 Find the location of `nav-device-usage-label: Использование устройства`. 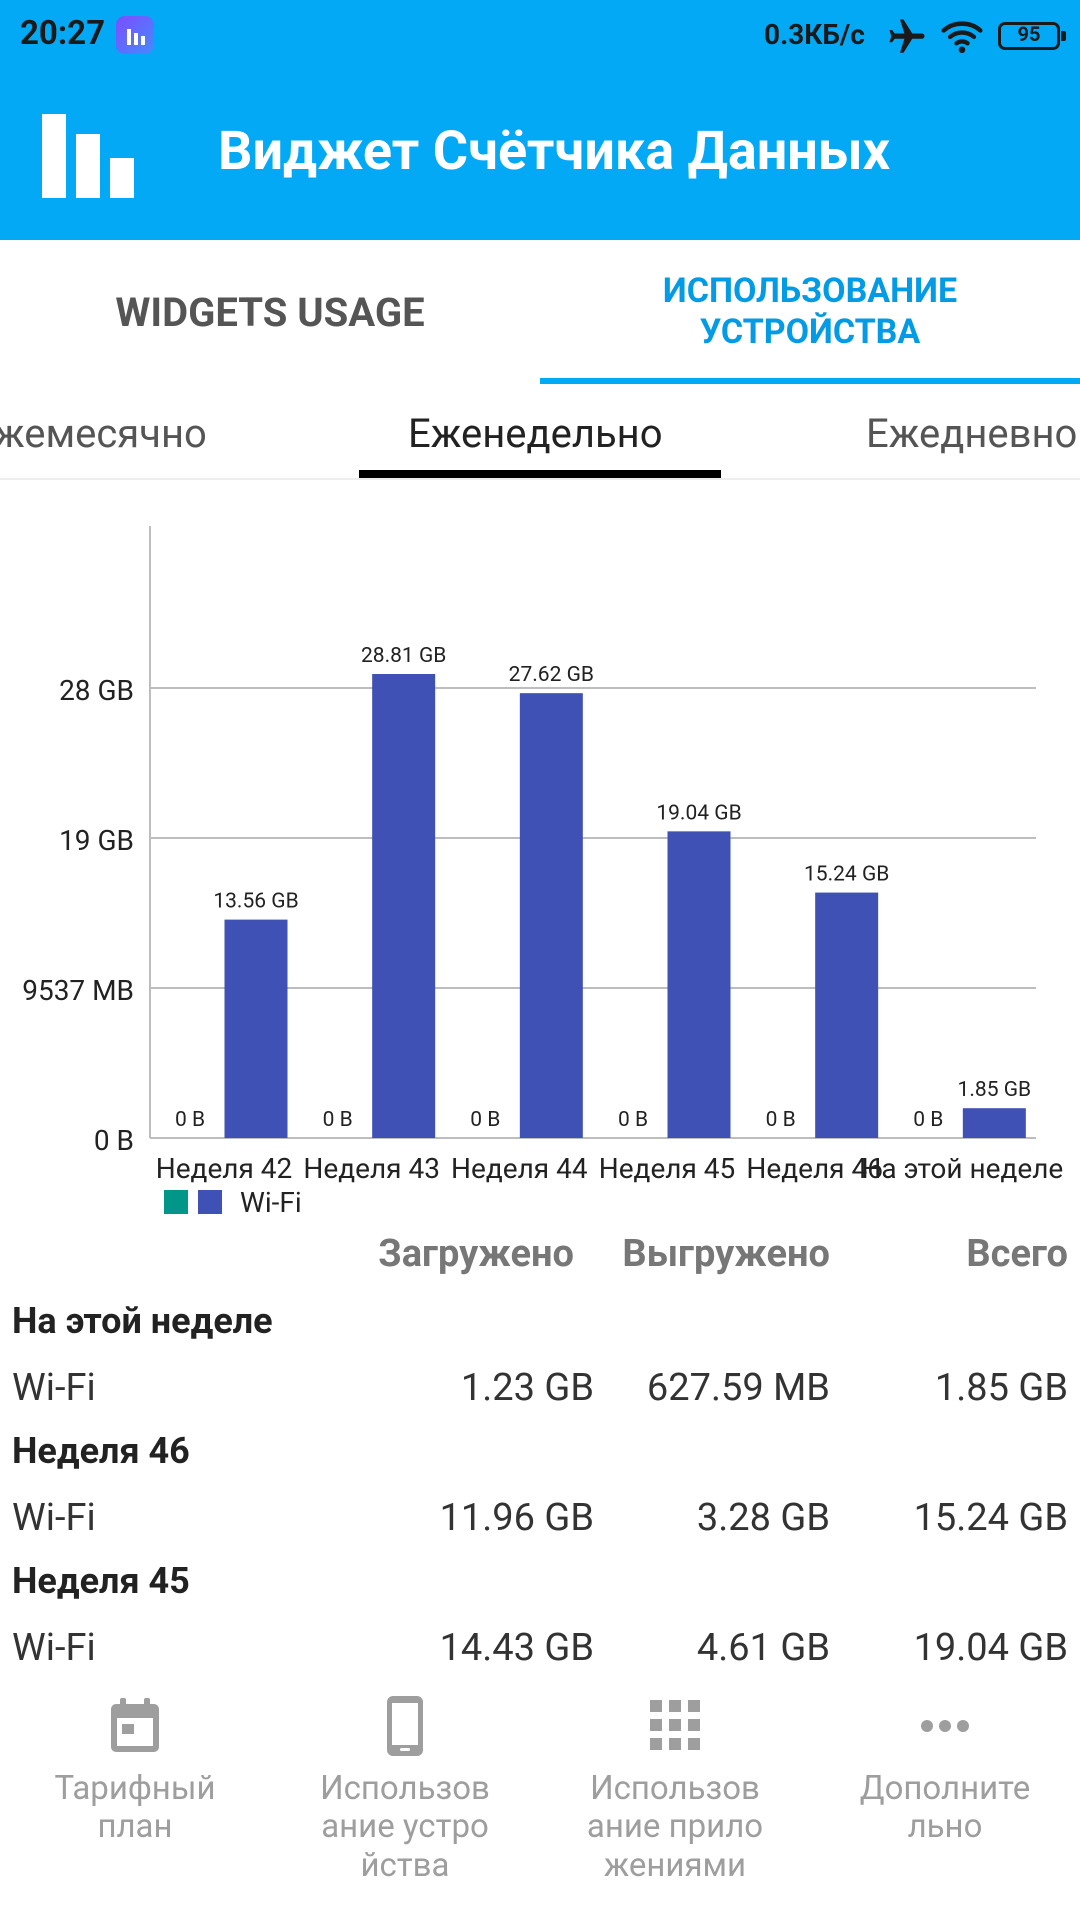

nav-device-usage-label: Использование устройства is located at coordinates (405, 1827).